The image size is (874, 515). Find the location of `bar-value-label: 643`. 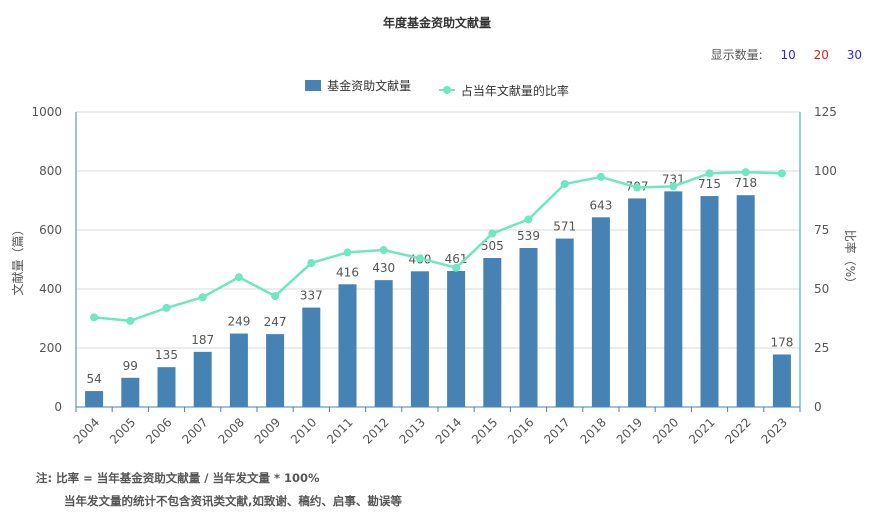

bar-value-label: 643 is located at coordinates (600, 205).